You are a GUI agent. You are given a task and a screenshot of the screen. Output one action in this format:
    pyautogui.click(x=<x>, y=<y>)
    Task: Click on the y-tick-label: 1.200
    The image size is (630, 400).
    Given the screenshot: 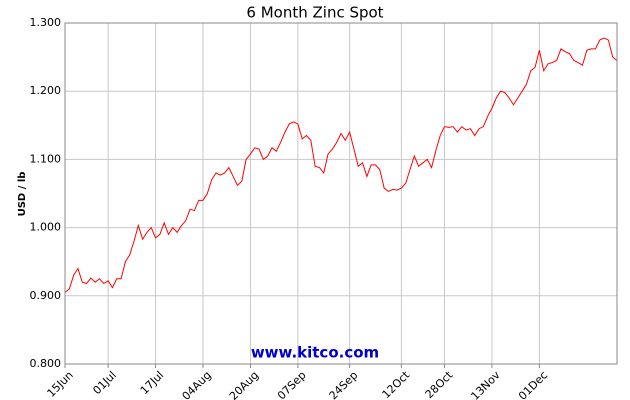 What is the action you would take?
    pyautogui.click(x=46, y=90)
    